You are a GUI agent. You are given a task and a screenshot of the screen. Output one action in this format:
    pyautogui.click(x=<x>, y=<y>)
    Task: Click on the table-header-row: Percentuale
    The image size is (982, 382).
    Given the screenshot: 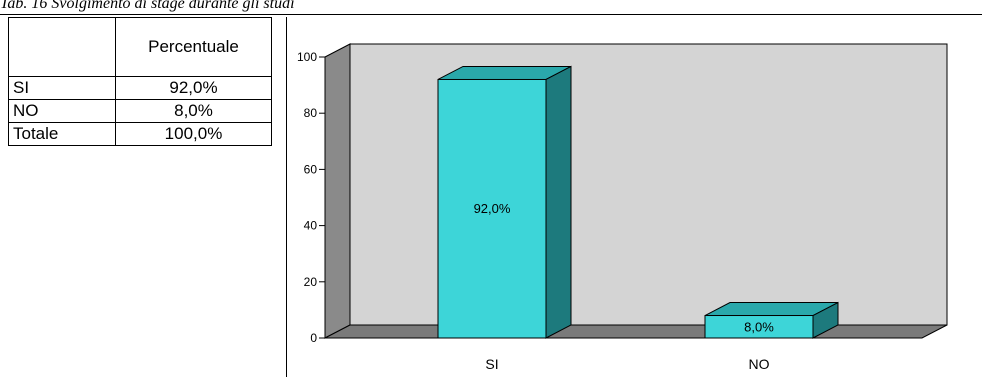 What is the action you would take?
    pyautogui.click(x=140, y=47)
    